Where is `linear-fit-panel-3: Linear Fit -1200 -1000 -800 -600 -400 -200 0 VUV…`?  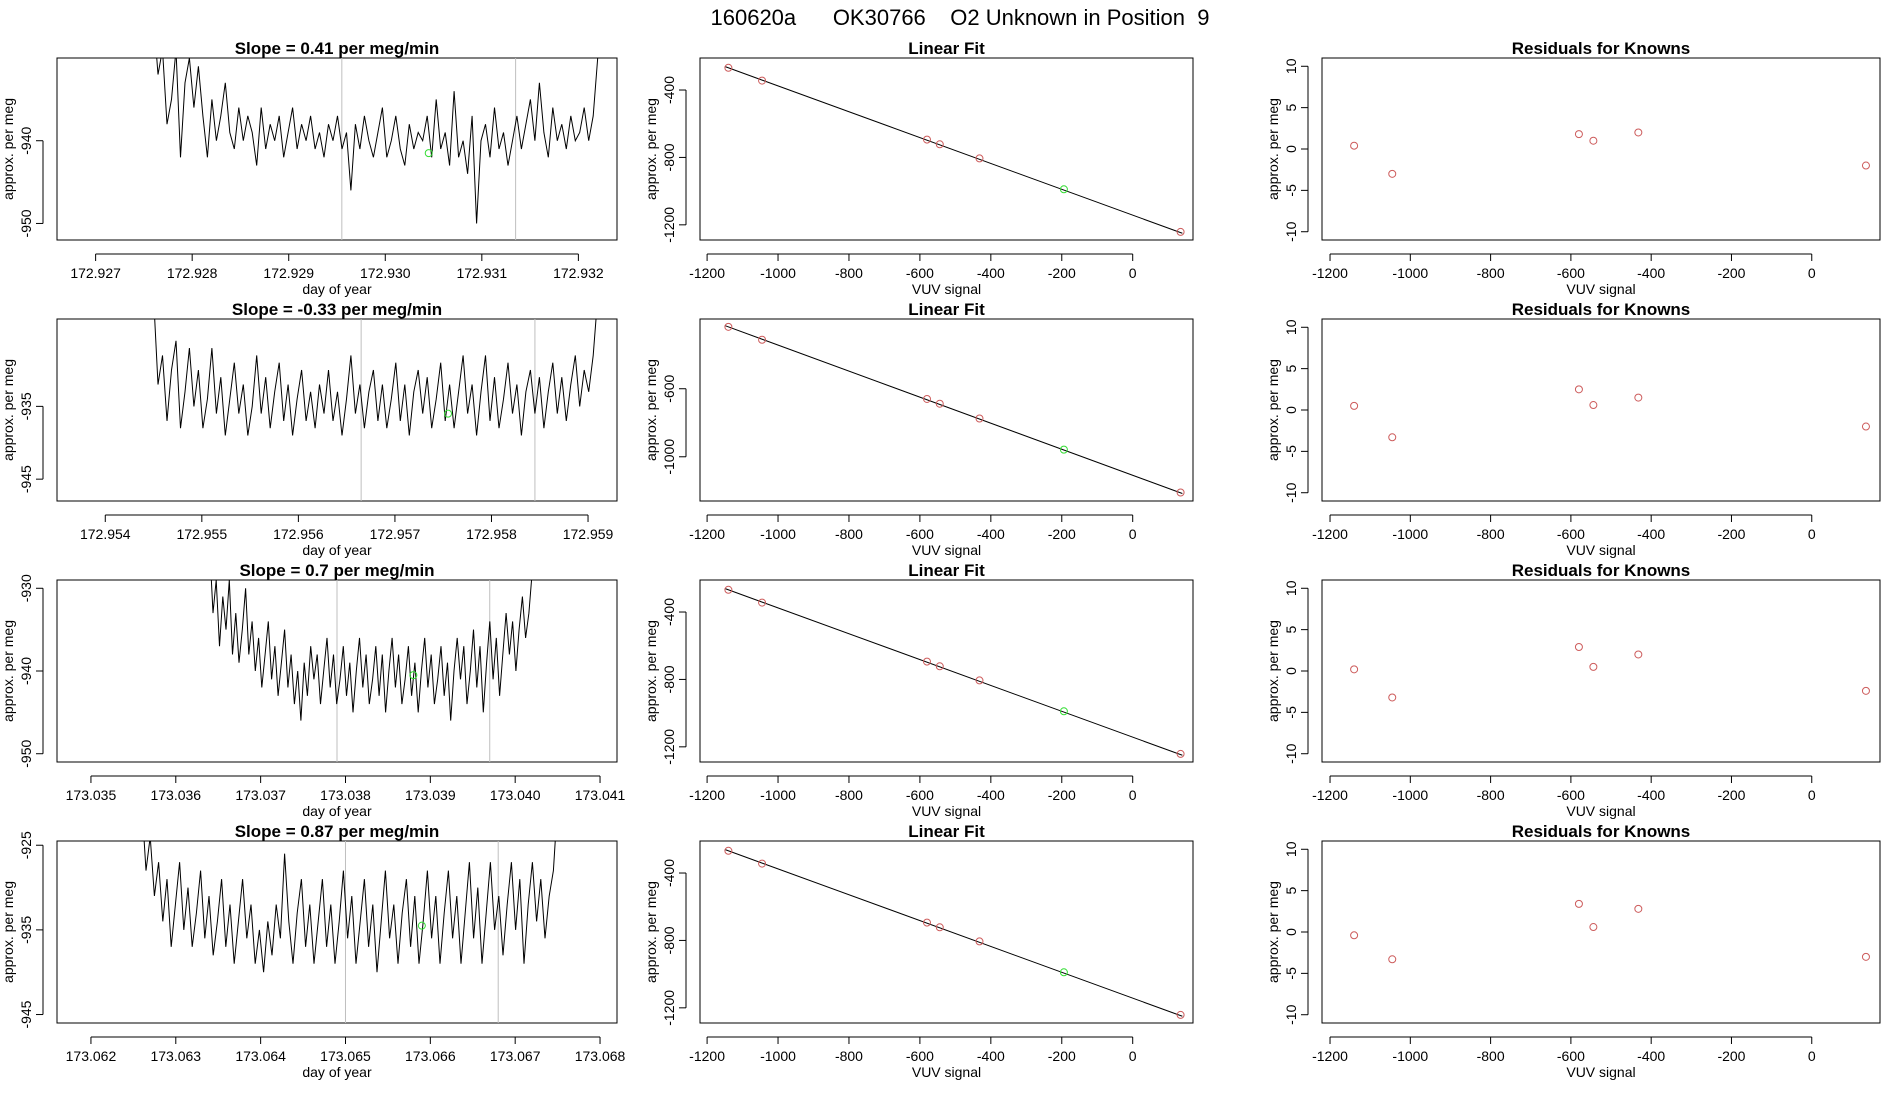
linear-fit-panel-3: Linear Fit -1200 -1000 -800 -600 -400 -200 0 VUV… is located at coordinates (918, 690).